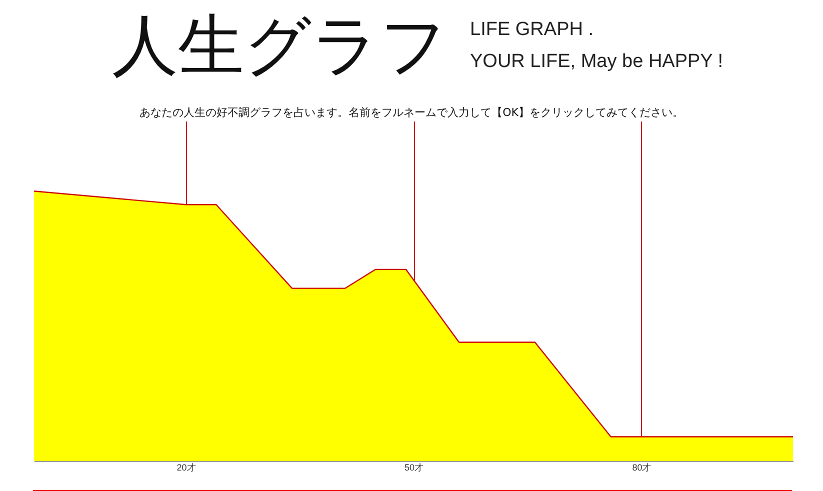 This screenshot has height=491, width=823. What do you see at coordinates (414, 467) in the screenshot?
I see `x-tick-label: 50才` at bounding box center [414, 467].